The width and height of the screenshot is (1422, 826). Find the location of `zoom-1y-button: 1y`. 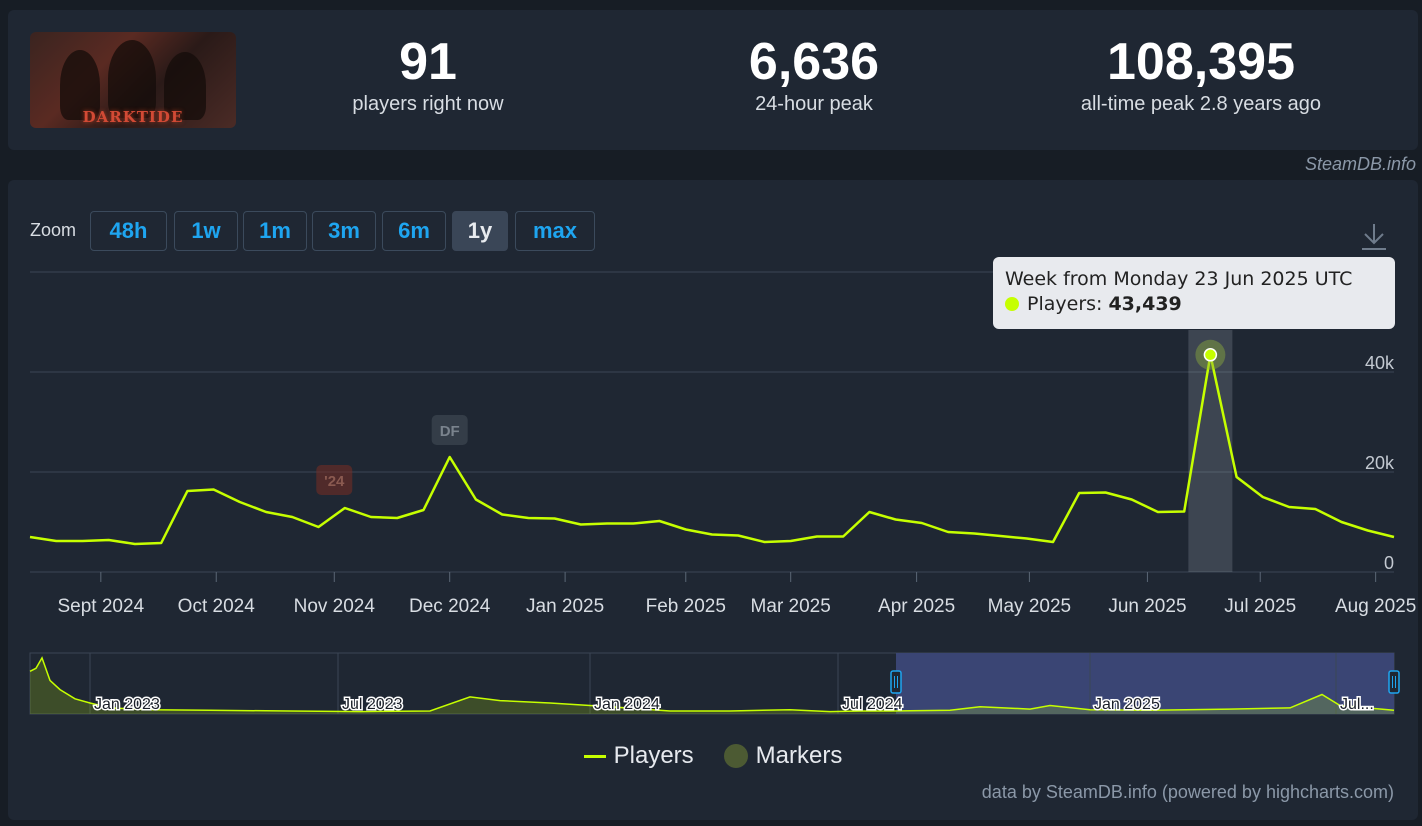

zoom-1y-button: 1y is located at coordinates (480, 231).